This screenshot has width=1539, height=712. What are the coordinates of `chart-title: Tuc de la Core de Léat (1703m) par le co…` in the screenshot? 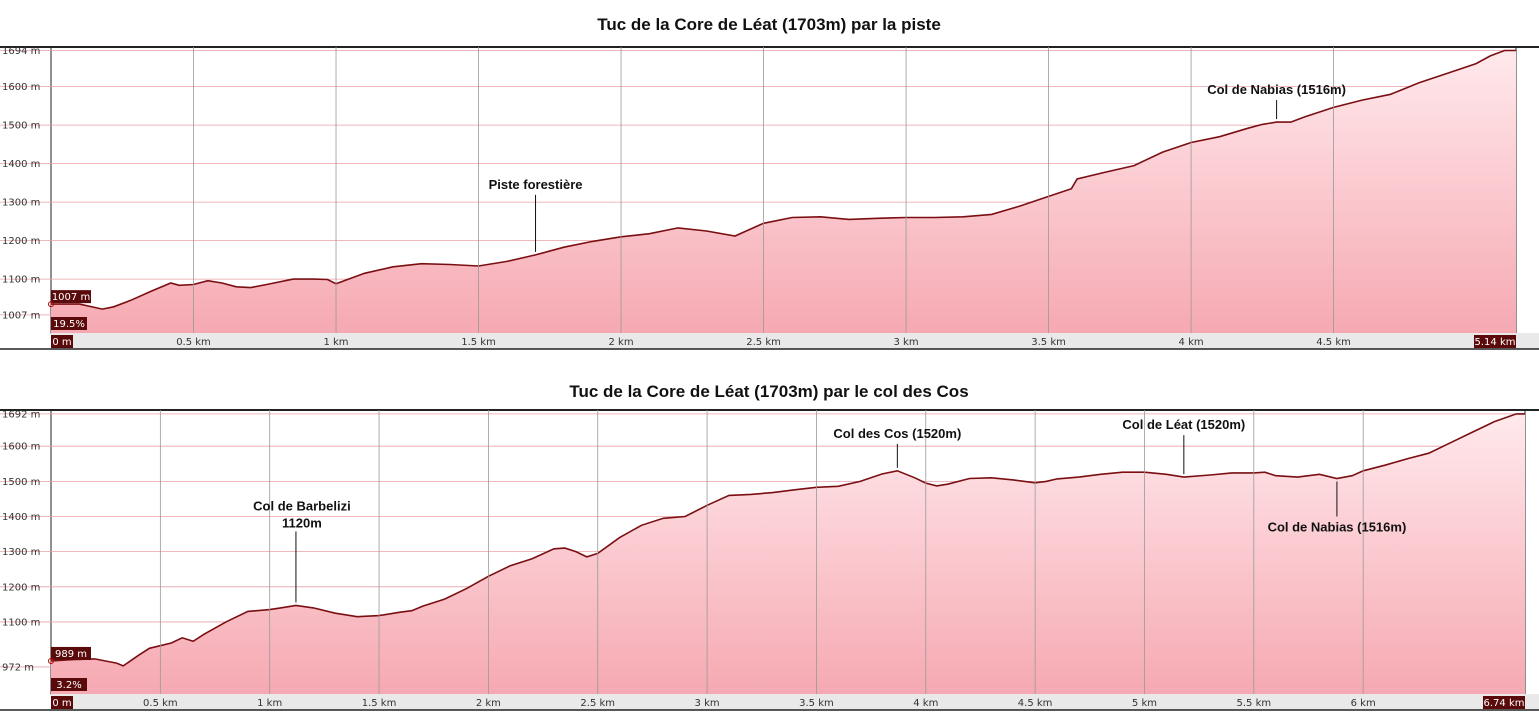 It's located at (768, 391).